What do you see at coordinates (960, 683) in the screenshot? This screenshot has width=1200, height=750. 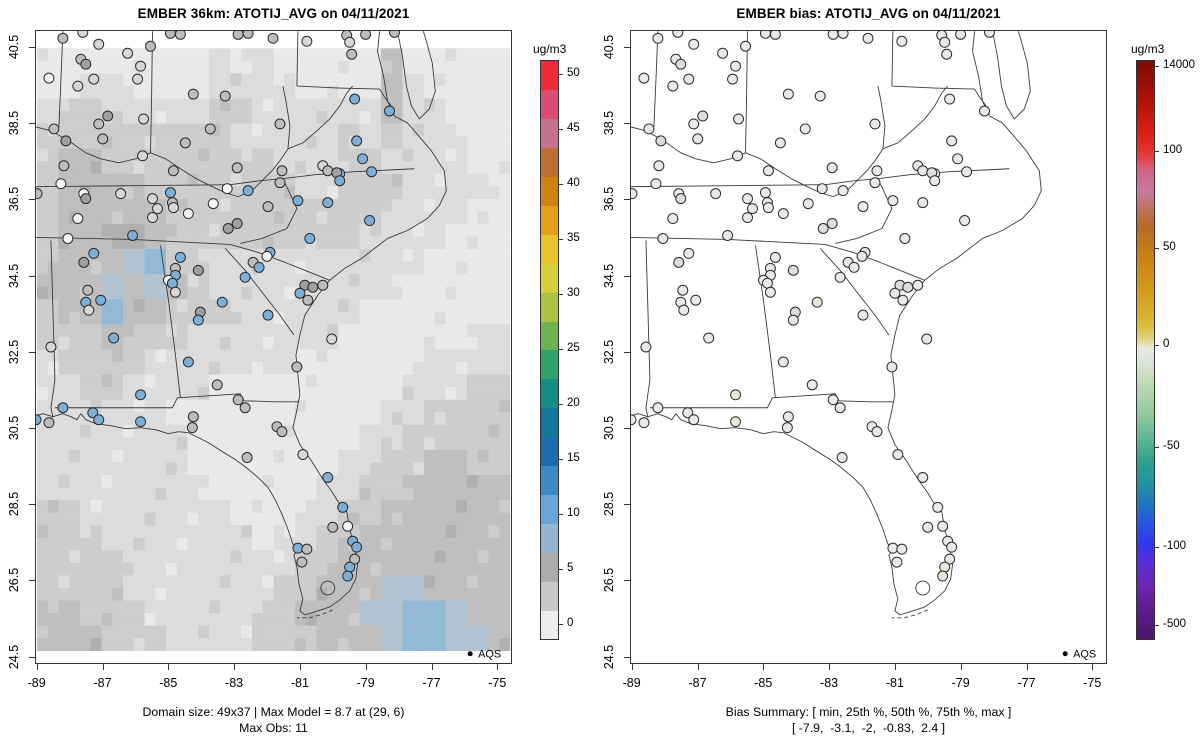 I see `x-axis-tick-label: -79` at bounding box center [960, 683].